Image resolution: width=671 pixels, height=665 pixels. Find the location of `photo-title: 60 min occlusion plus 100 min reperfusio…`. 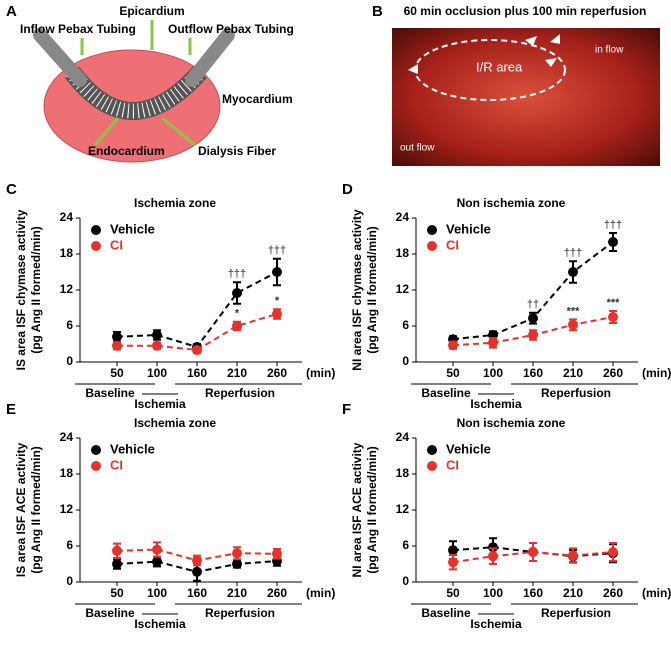

photo-title: 60 min occlusion plus 100 min reperfusio… is located at coordinates (525, 11).